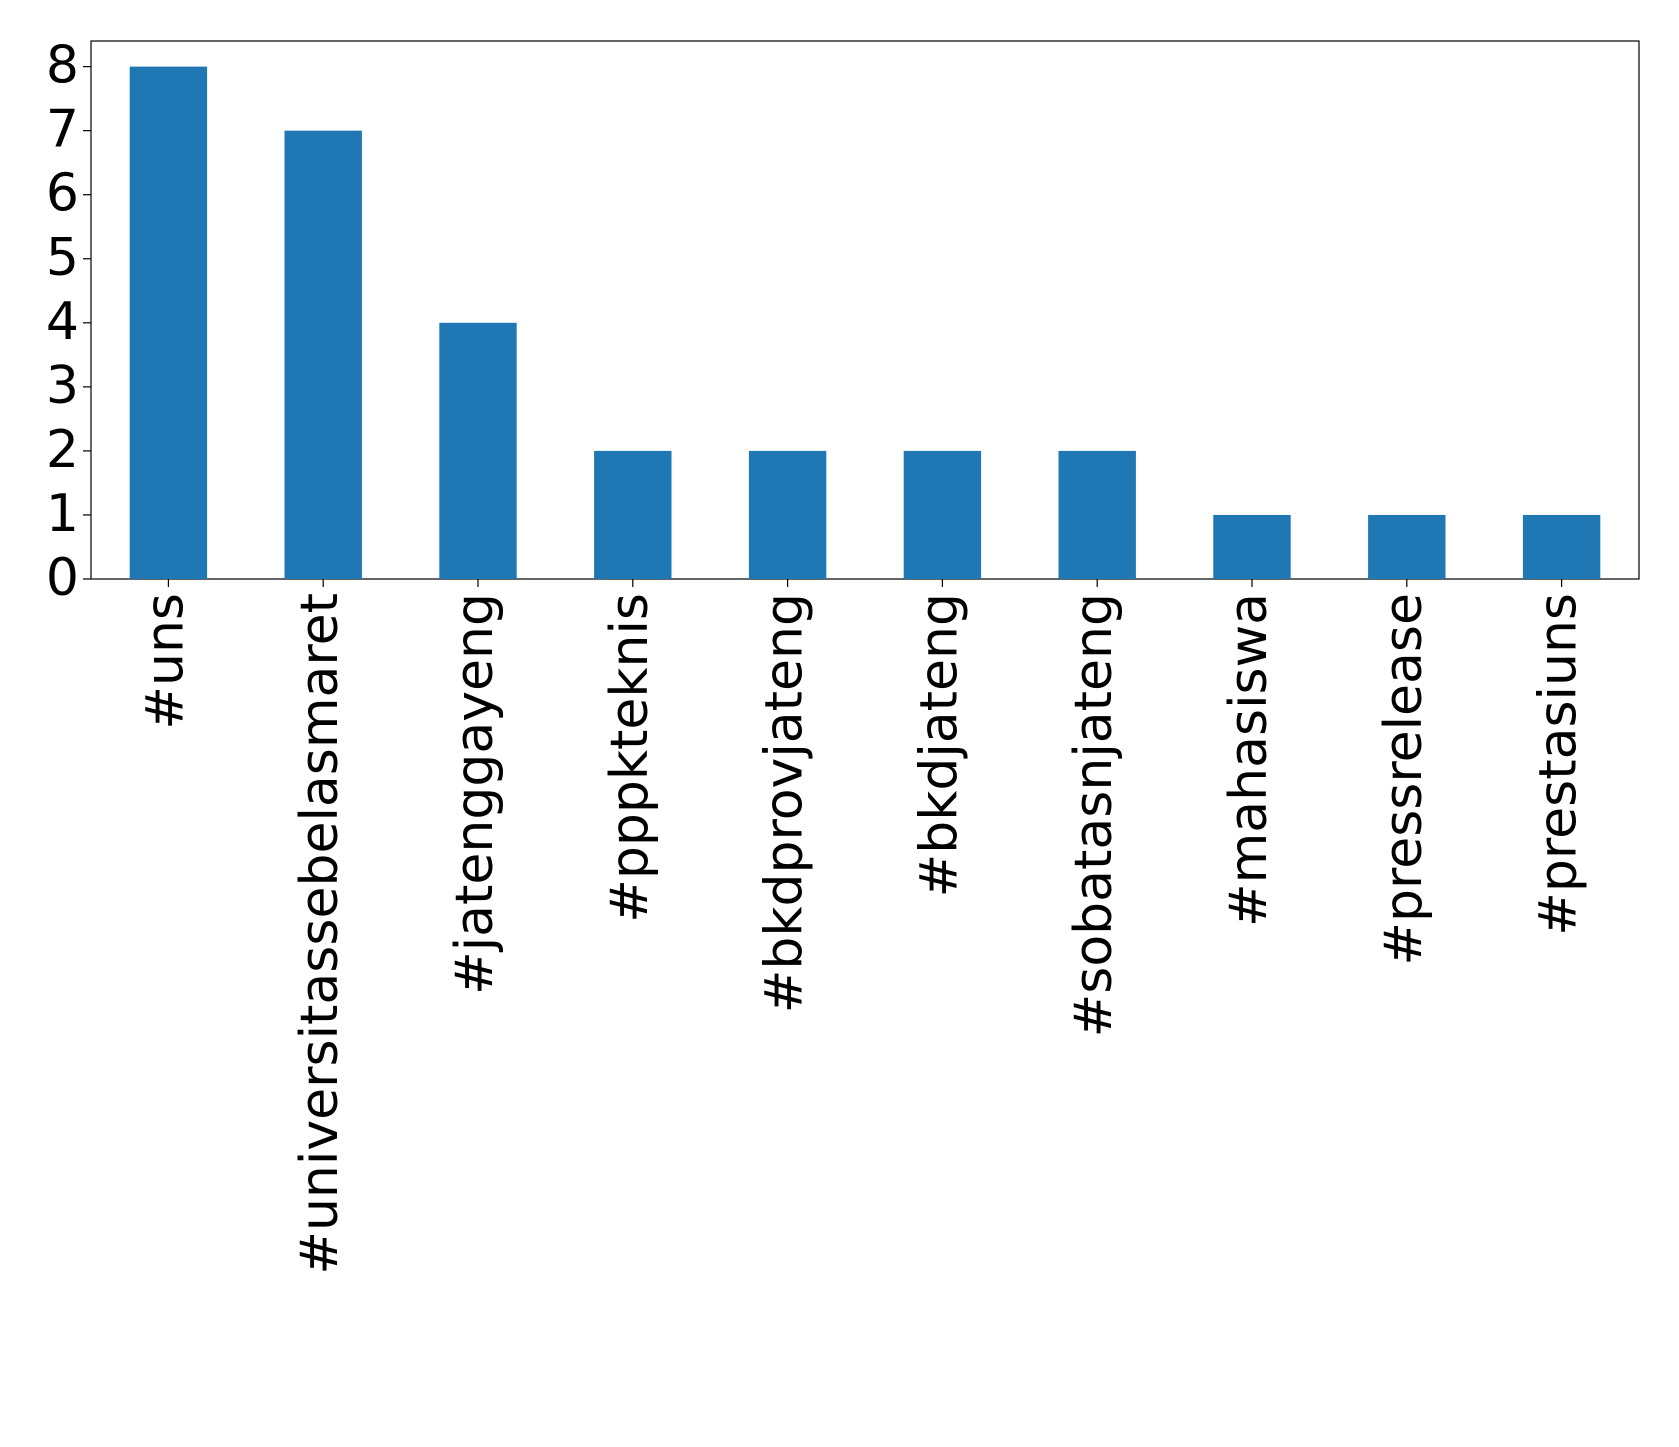  Describe the element at coordinates (62, 514) in the screenshot. I see `y-tick-label: 1` at that location.